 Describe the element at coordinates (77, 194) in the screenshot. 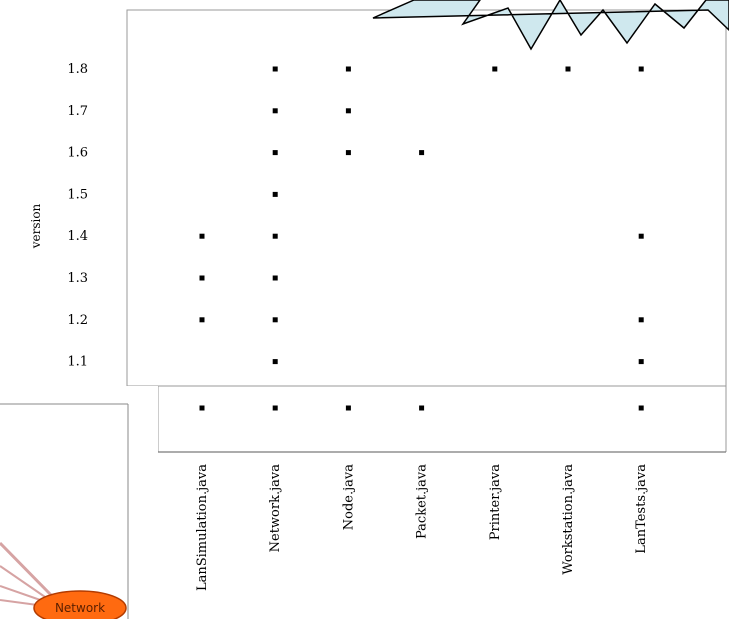

I see `y-tick-label: 1.5` at that location.